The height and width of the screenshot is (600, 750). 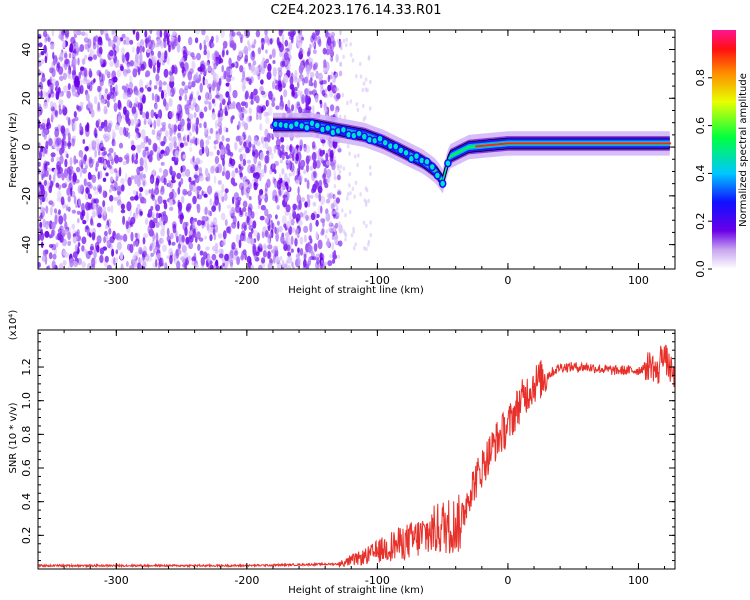 What do you see at coordinates (700, 221) in the screenshot?
I see `colorbar-tick-label: 0.2` at bounding box center [700, 221].